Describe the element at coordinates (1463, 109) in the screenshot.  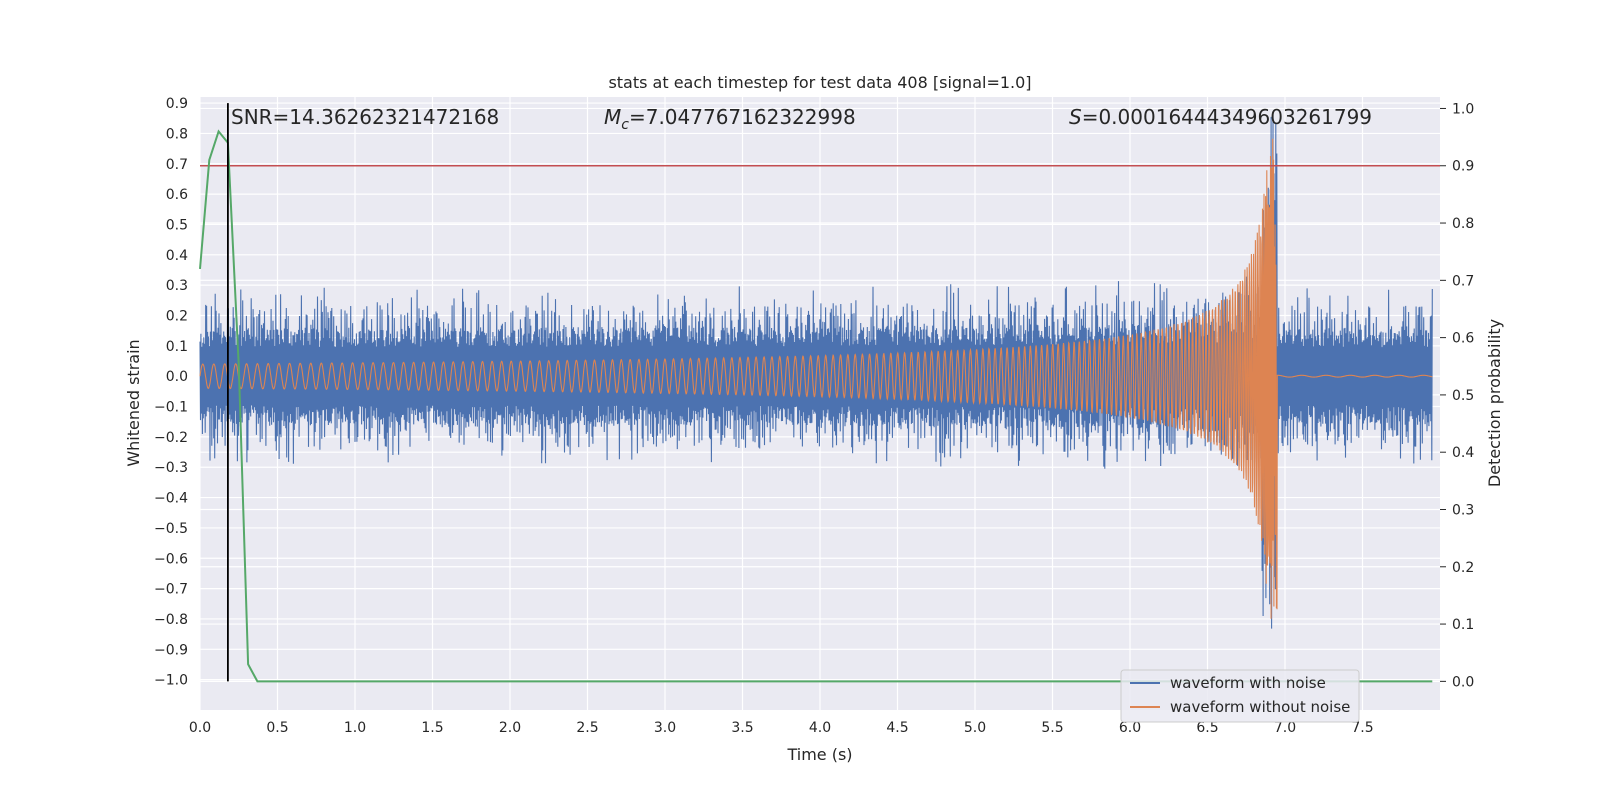
I see `y-tick-label-right: 1.0` at that location.